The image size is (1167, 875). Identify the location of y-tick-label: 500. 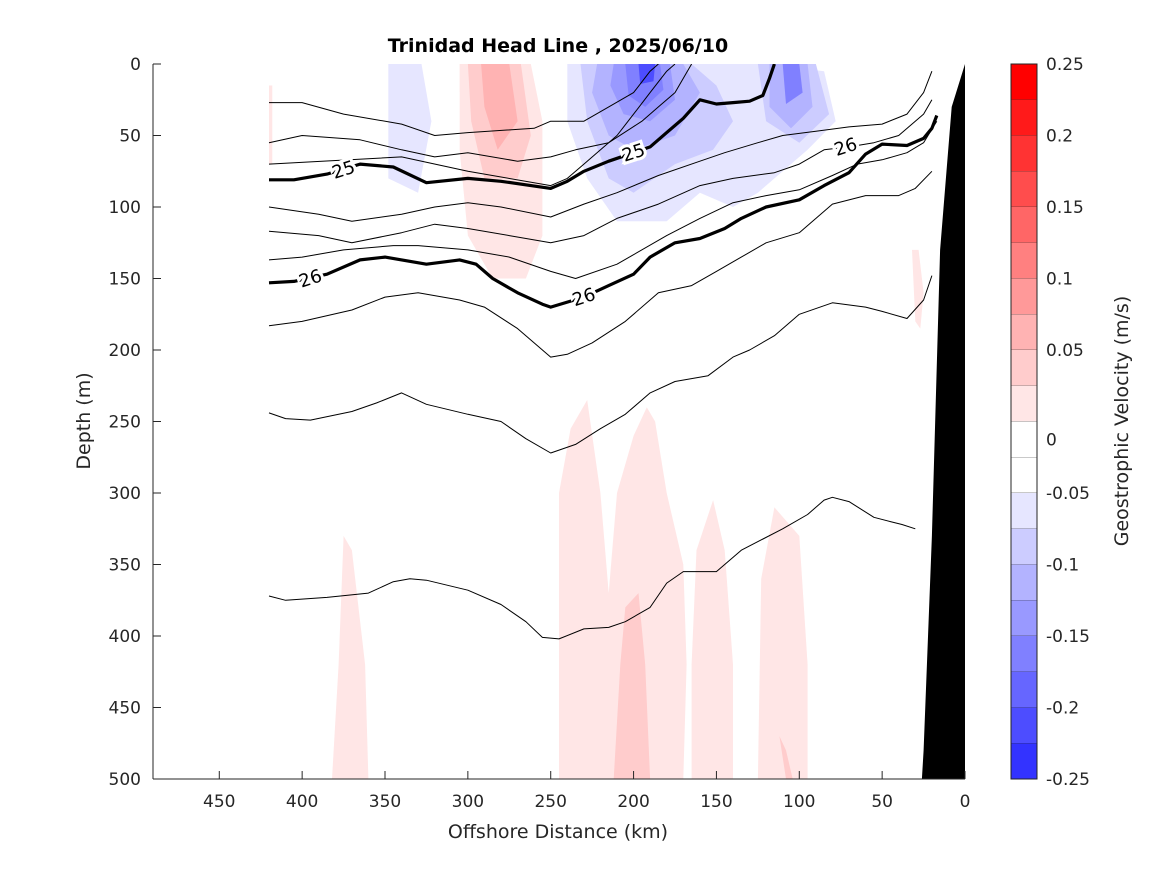
(125, 780).